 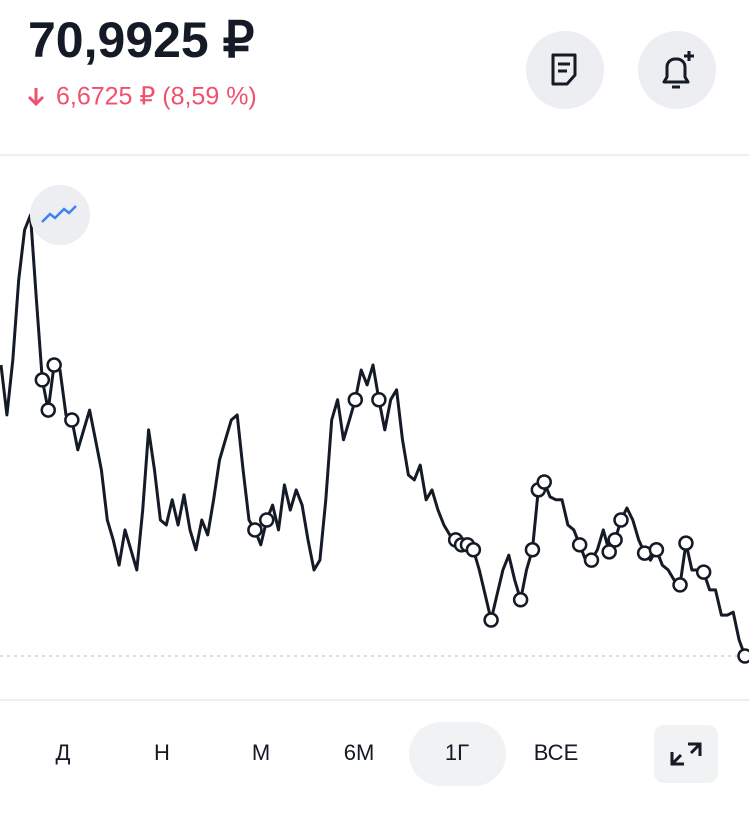 What do you see at coordinates (556, 752) in the screenshot?
I see `period-tab: ВСЕ` at bounding box center [556, 752].